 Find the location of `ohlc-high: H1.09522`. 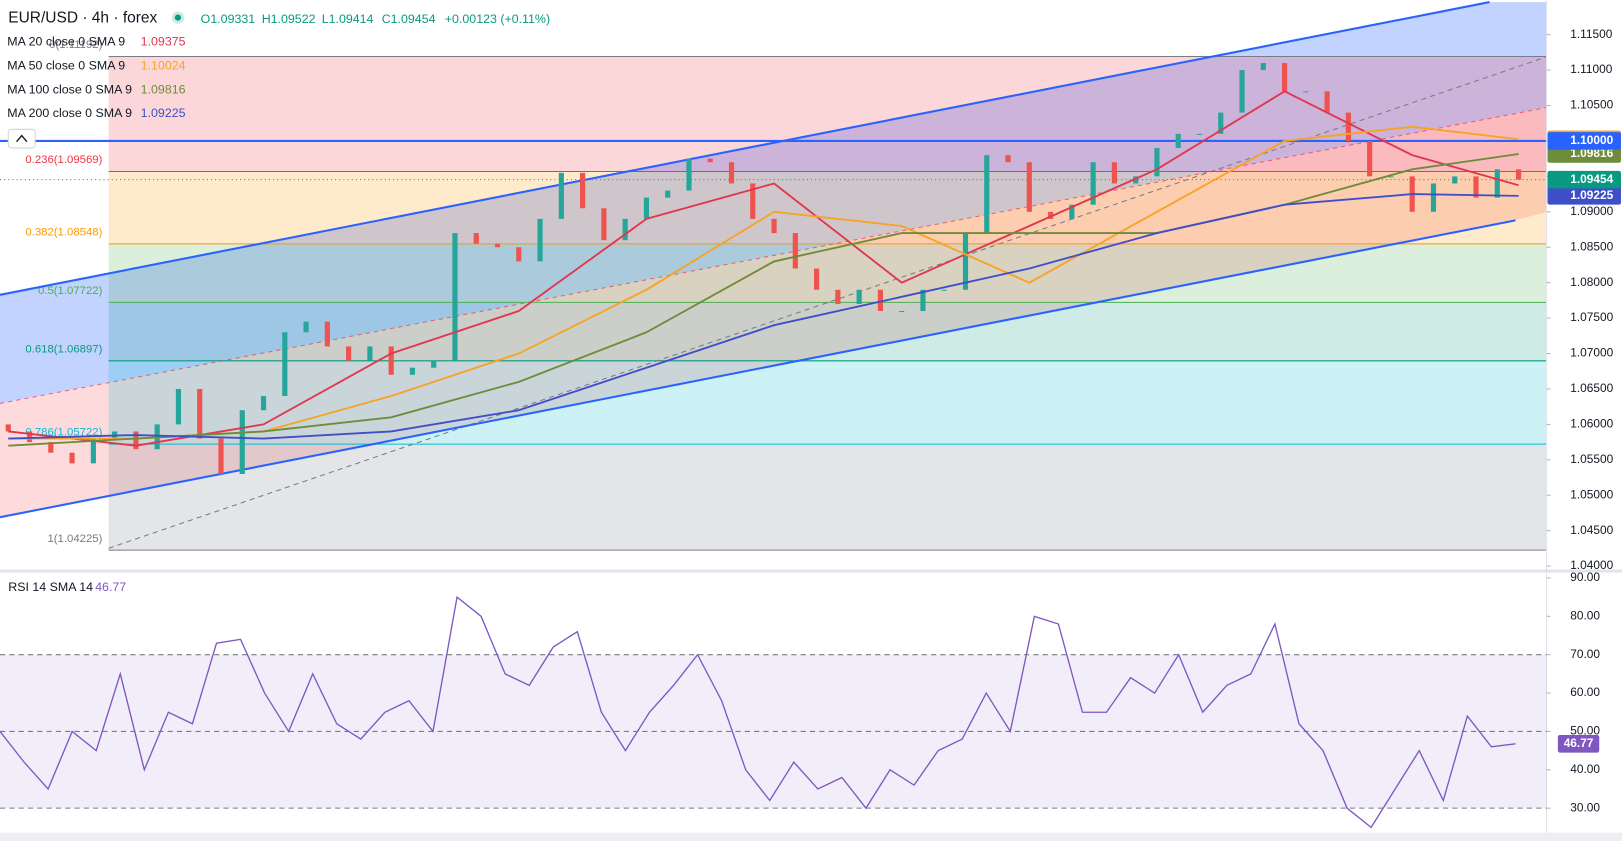

ohlc-high: H1.09522 is located at coordinates (289, 19).